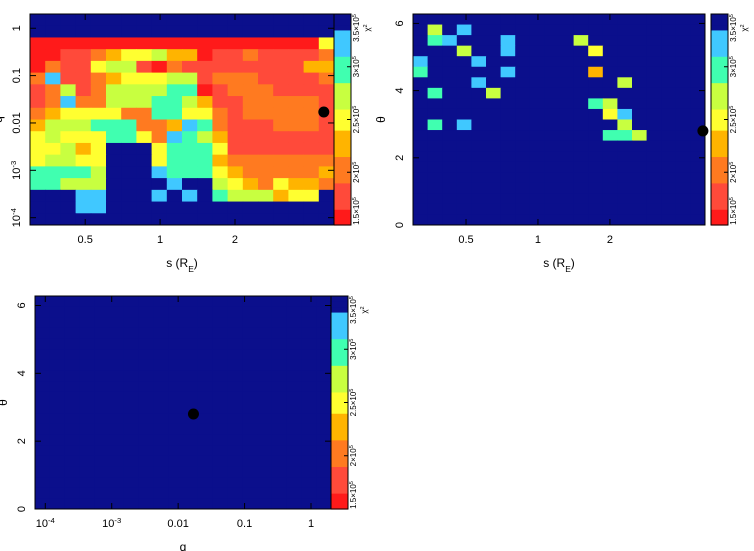 The image size is (754, 551). What do you see at coordinates (353, 403) in the screenshot?
I see `colorbar-tick-label: 2.5×105` at bounding box center [353, 403].